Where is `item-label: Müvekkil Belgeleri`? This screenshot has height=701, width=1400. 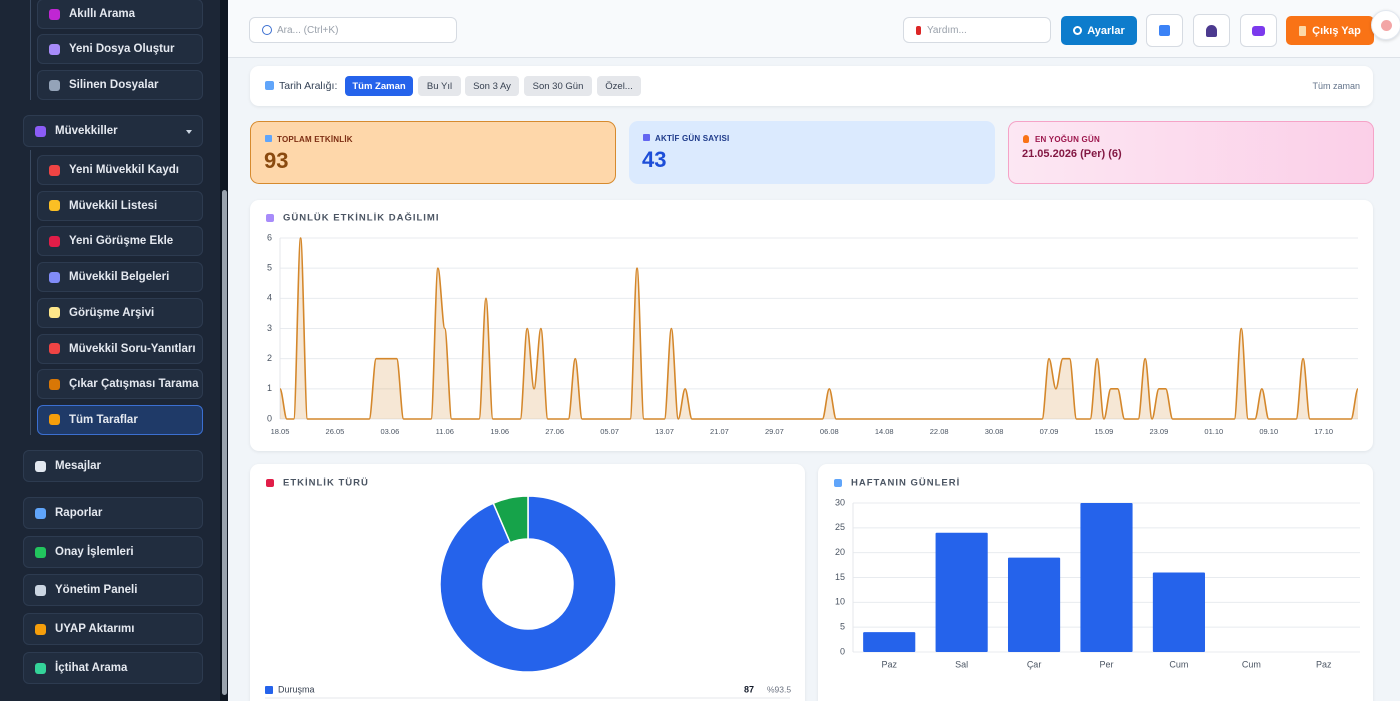
item-label: Müvekkil Belgeleri is located at coordinates (119, 277).